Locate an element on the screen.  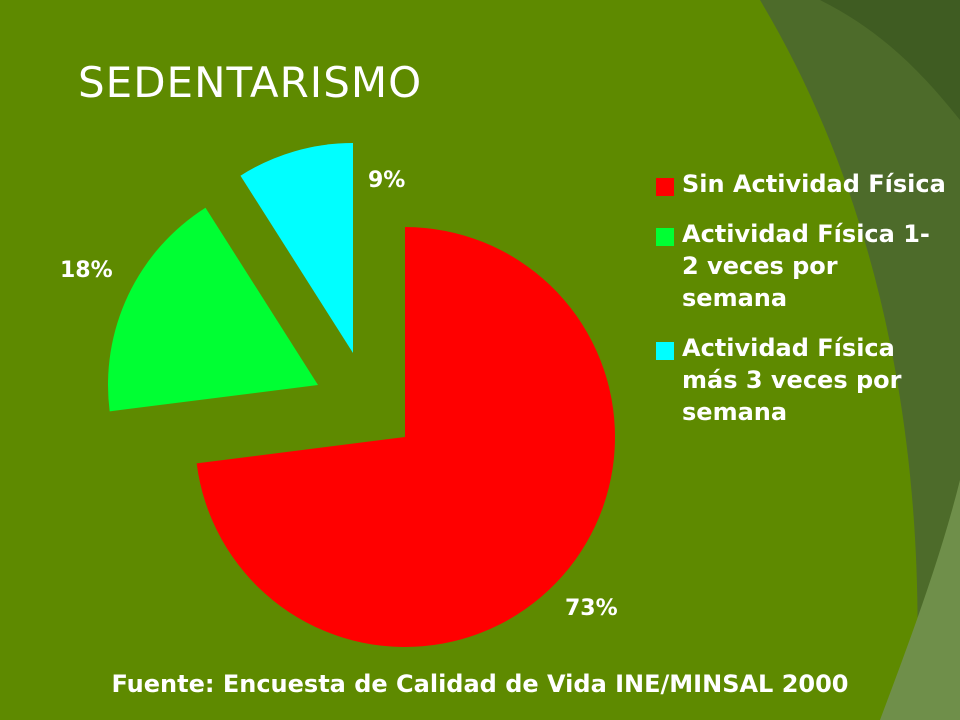
pct-label-actividad-1-2: 18% is located at coordinates (86, 270).